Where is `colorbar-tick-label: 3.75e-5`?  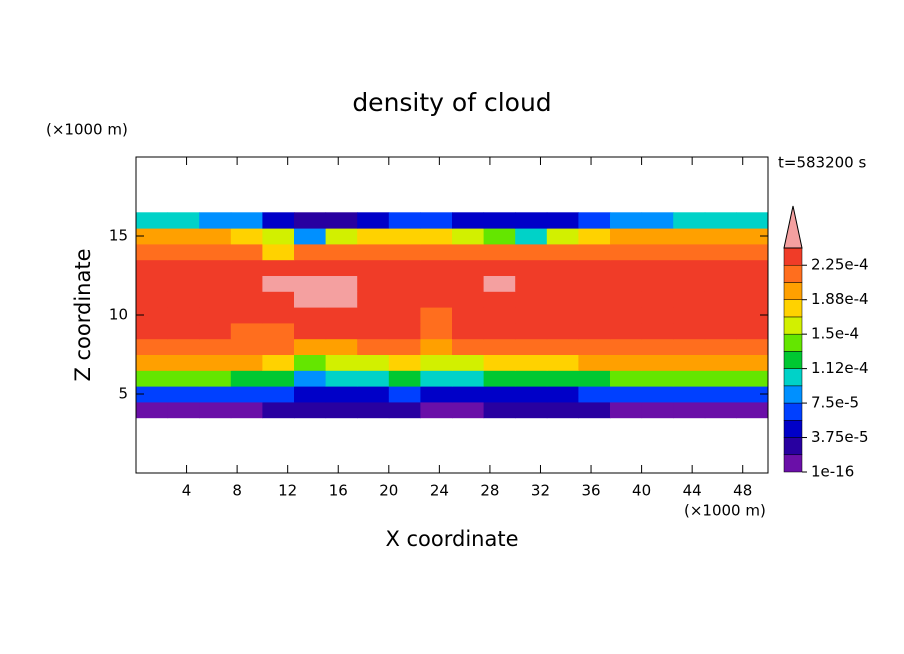
colorbar-tick-label: 3.75e-5 is located at coordinates (840, 437).